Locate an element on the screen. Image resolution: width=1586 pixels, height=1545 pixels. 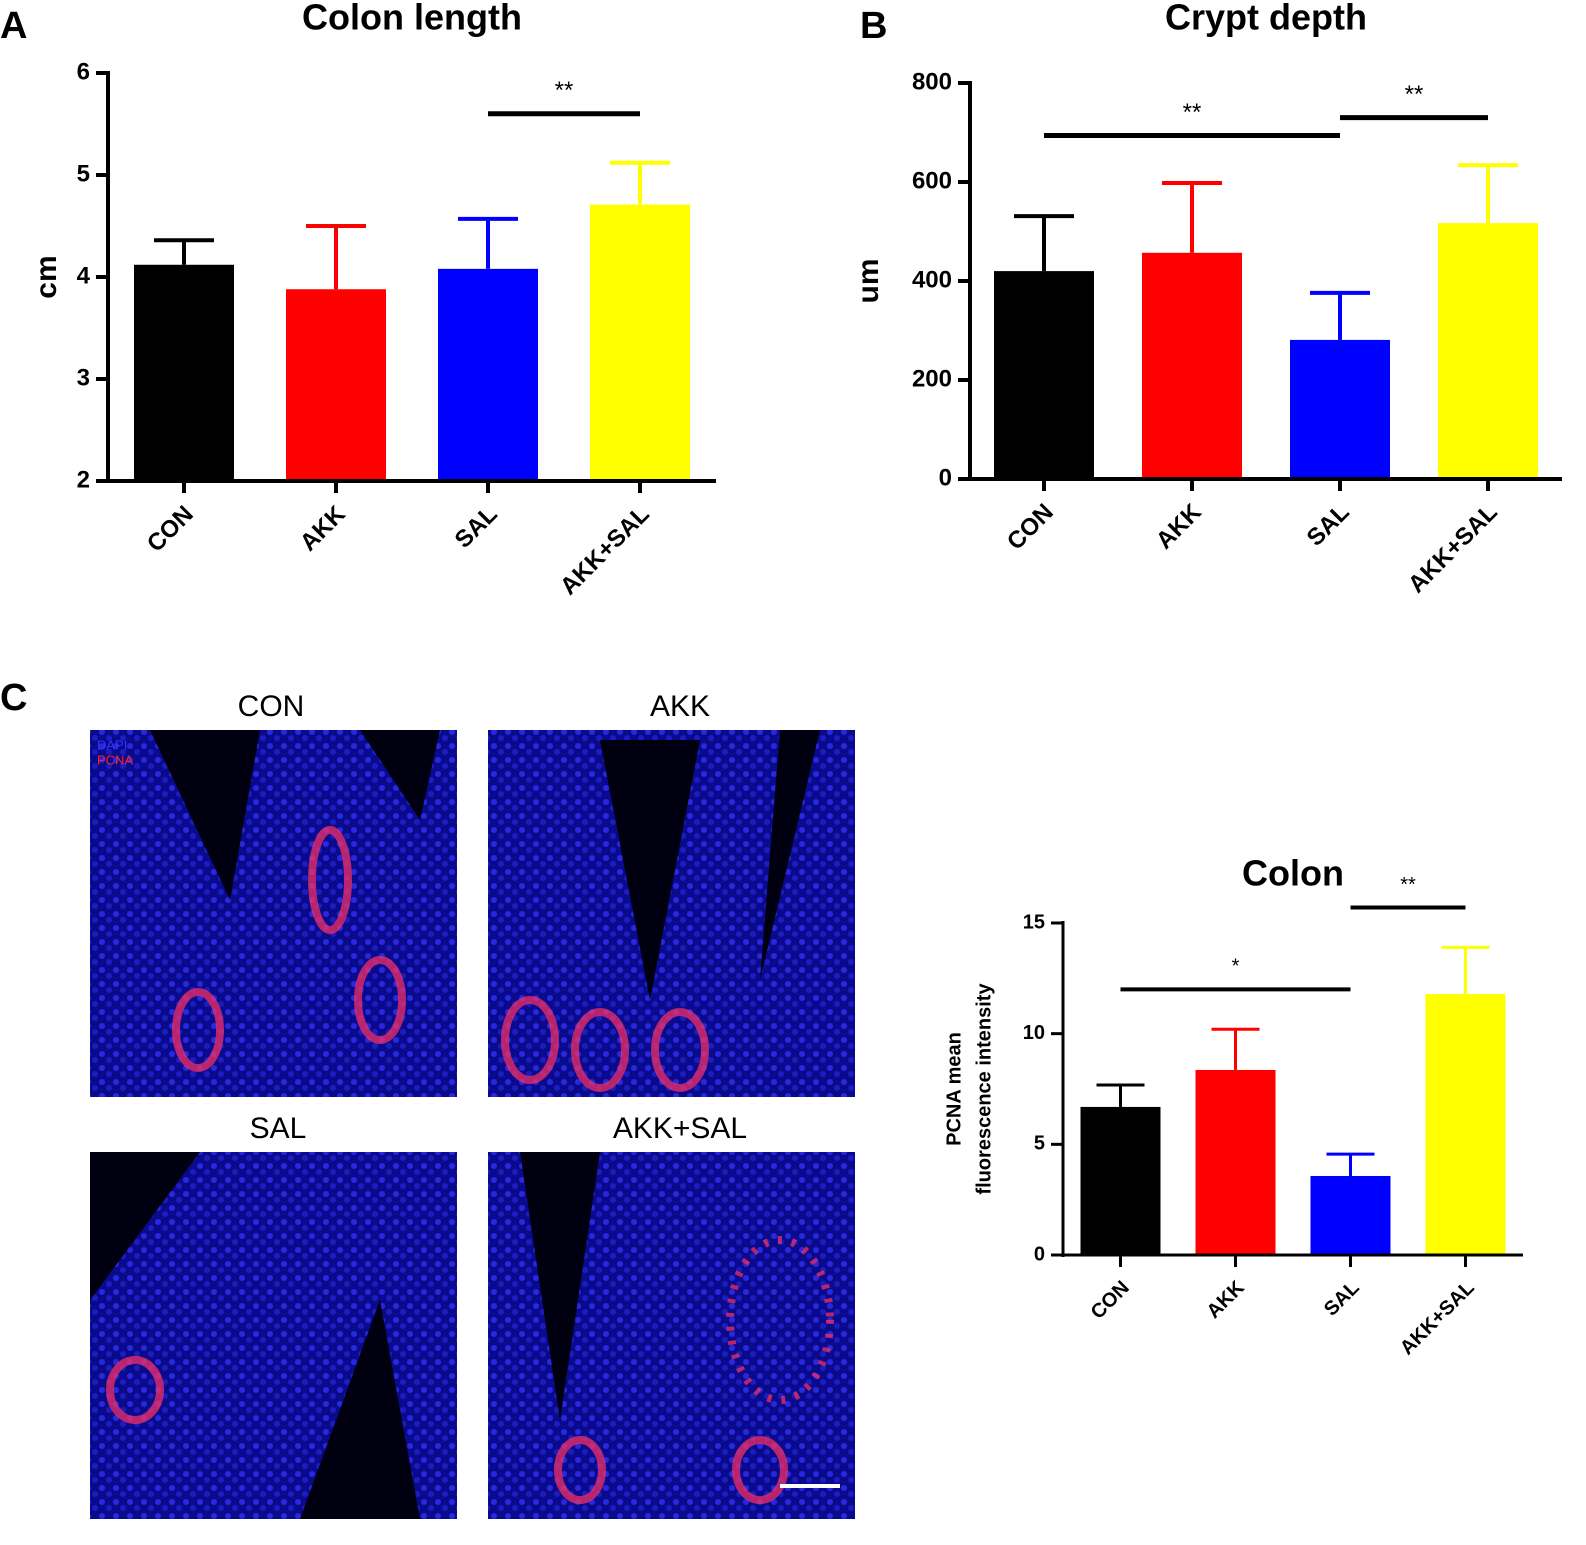
stain-label: PCNA is located at coordinates (115, 759).